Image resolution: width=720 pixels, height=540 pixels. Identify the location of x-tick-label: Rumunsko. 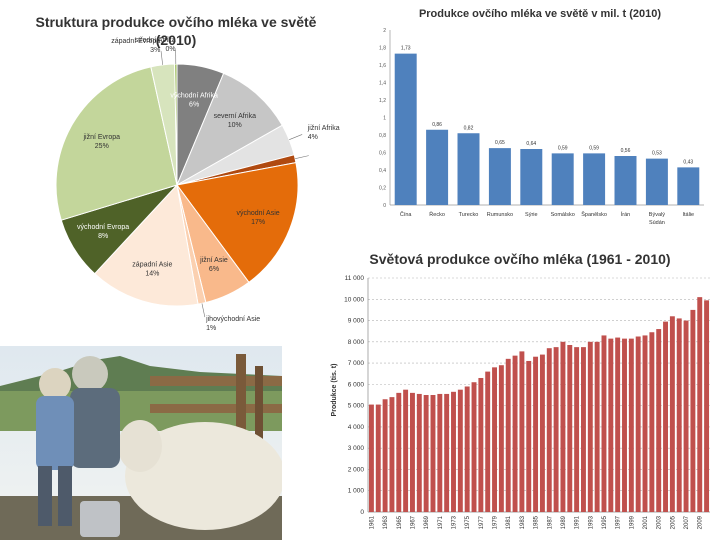
(500, 215).